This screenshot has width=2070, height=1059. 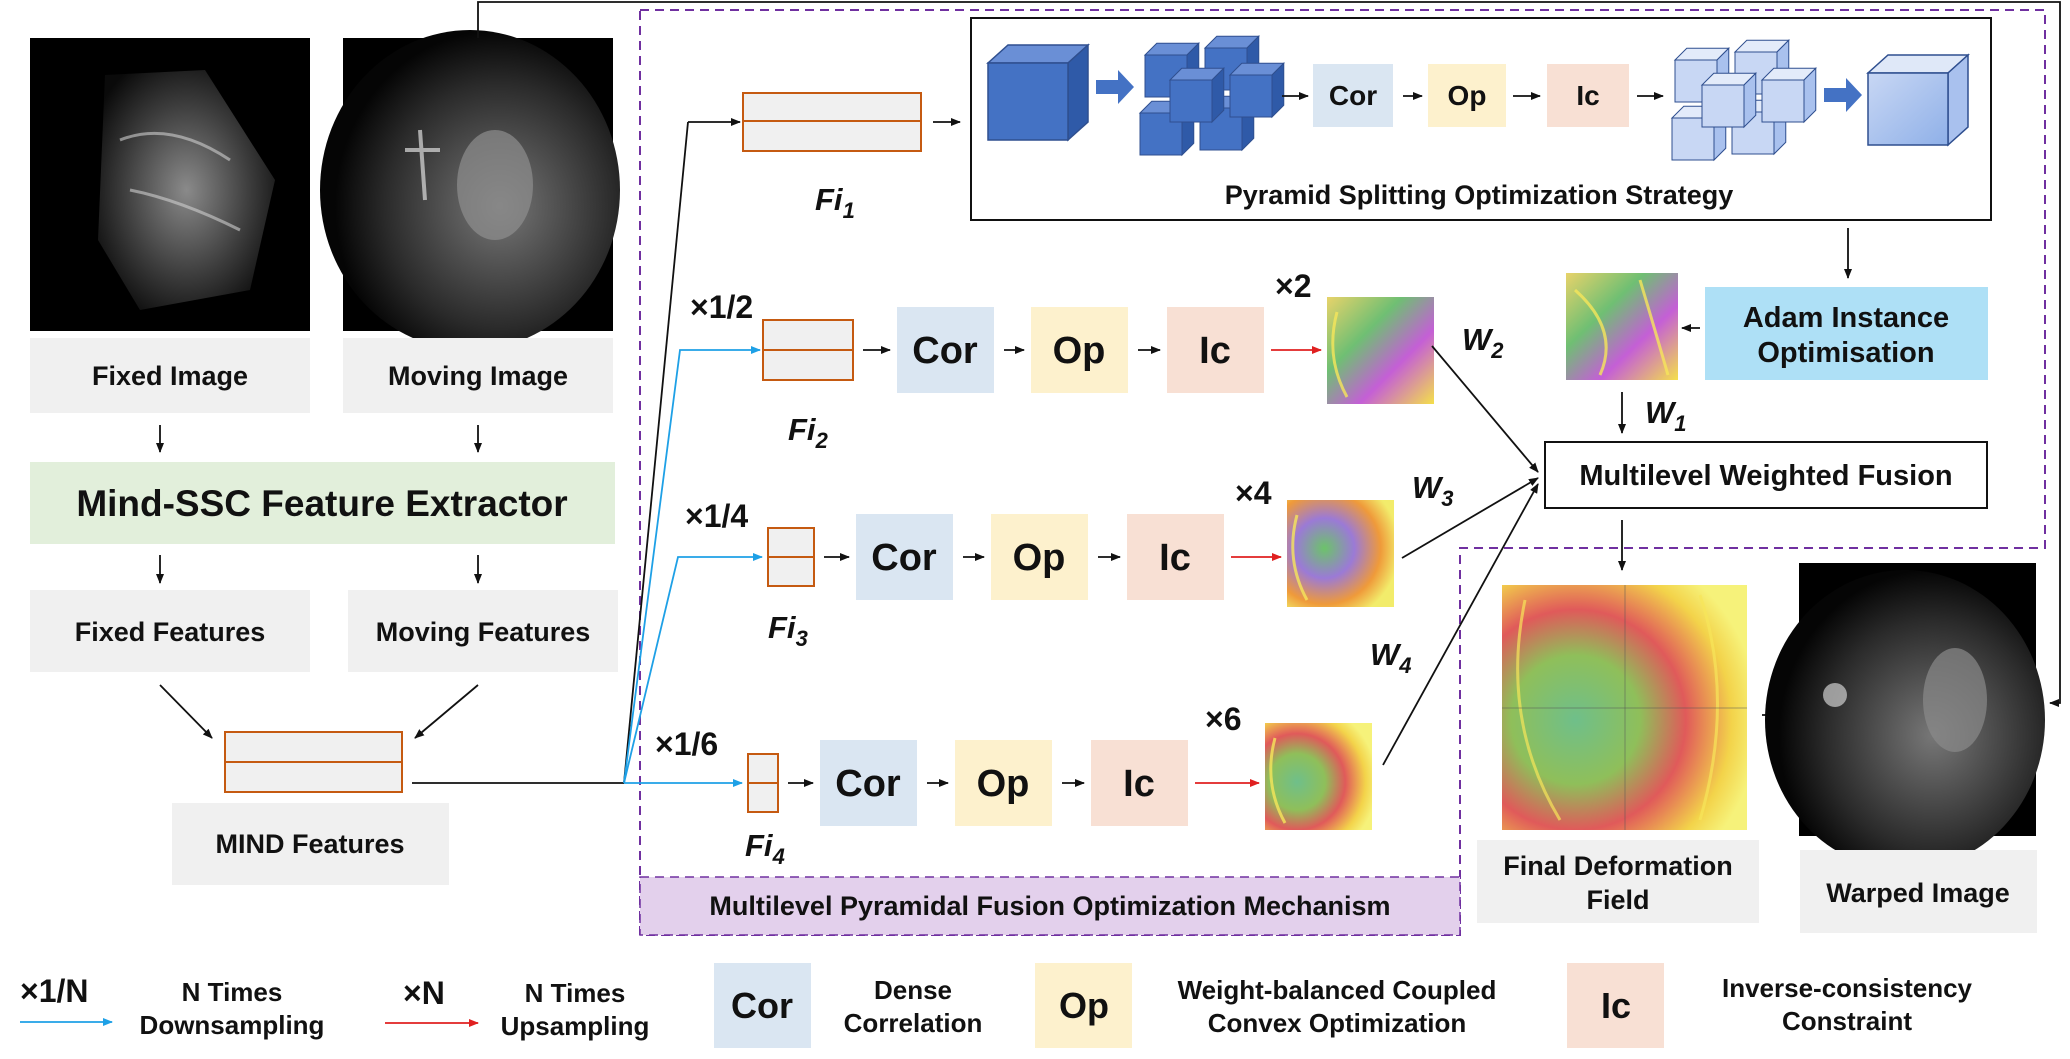 I want to click on branch-upsample-label: ×4, so click(x=1253, y=493).